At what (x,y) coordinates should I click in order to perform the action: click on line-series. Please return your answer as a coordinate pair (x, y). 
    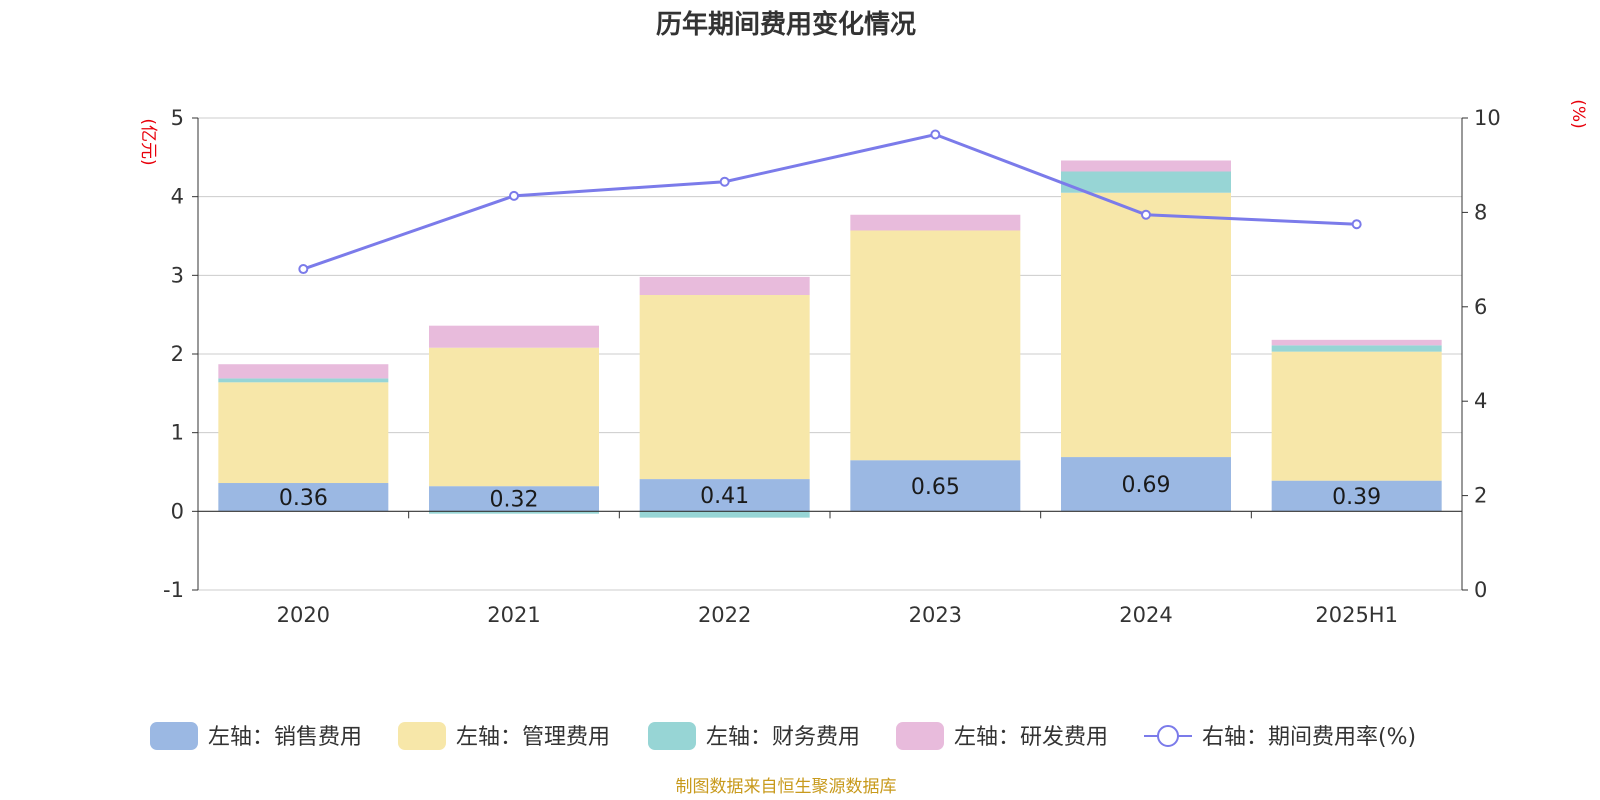
    Looking at the image, I should click on (830, 202).